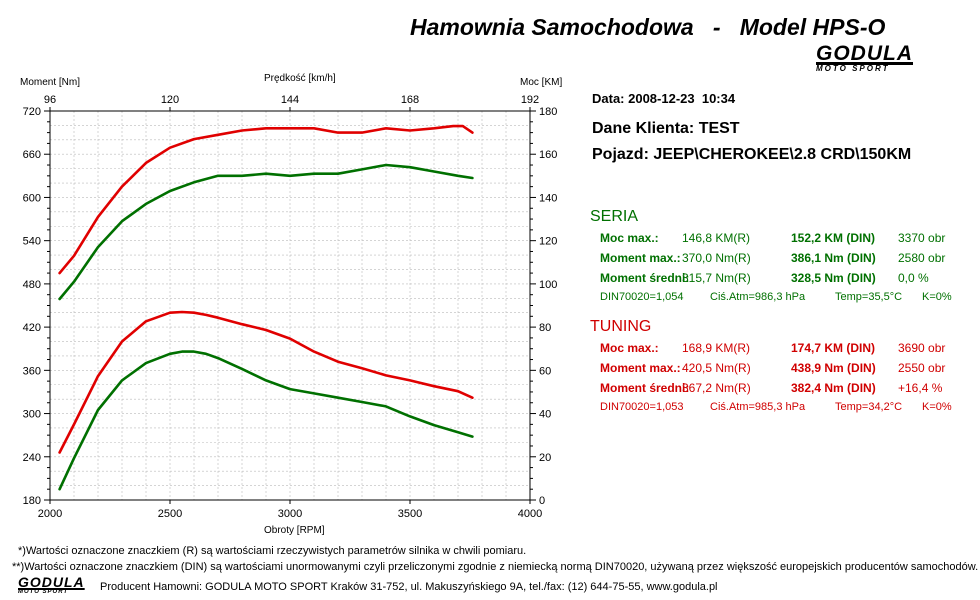  Describe the element at coordinates (716, 368) in the screenshot. I see `row-r-value: 420,5 Nm(R)` at that location.